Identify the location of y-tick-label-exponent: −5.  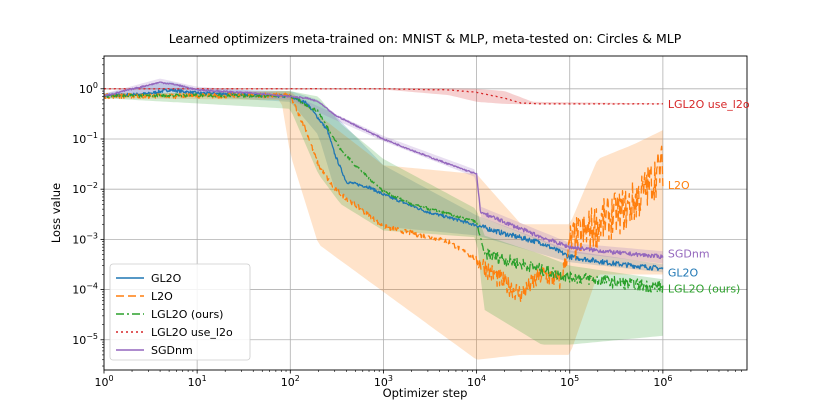
(92, 336).